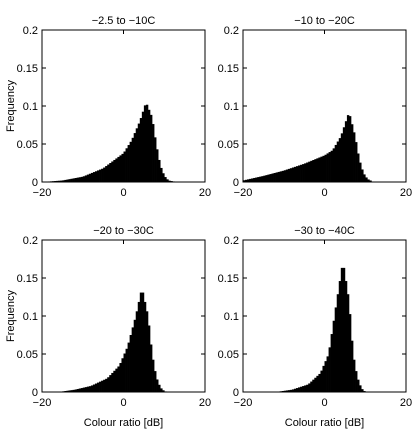 The height and width of the screenshot is (436, 415). Describe the element at coordinates (123, 423) in the screenshot. I see `x-axis-label: Colour ratio [dB]` at that location.